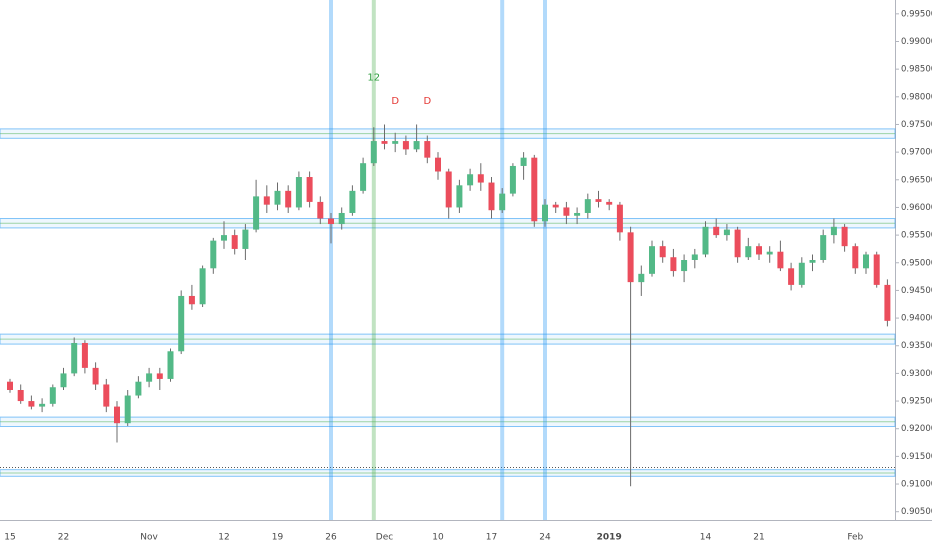 The height and width of the screenshot is (550, 932). Describe the element at coordinates (438, 538) in the screenshot. I see `x-tick-label: 10` at that location.